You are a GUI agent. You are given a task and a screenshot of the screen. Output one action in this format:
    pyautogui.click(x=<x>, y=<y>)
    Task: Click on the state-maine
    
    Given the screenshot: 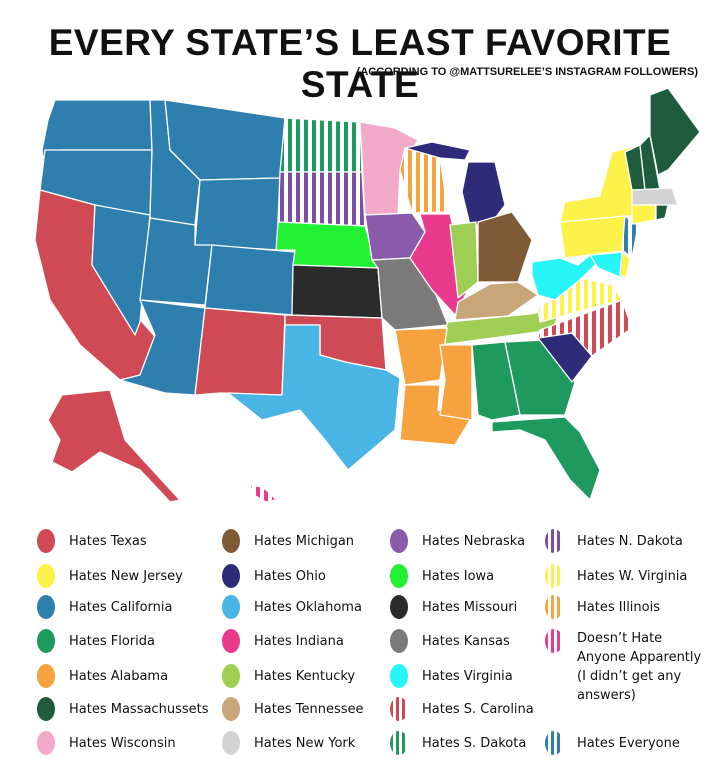 What is the action you would take?
    pyautogui.click(x=675, y=131)
    